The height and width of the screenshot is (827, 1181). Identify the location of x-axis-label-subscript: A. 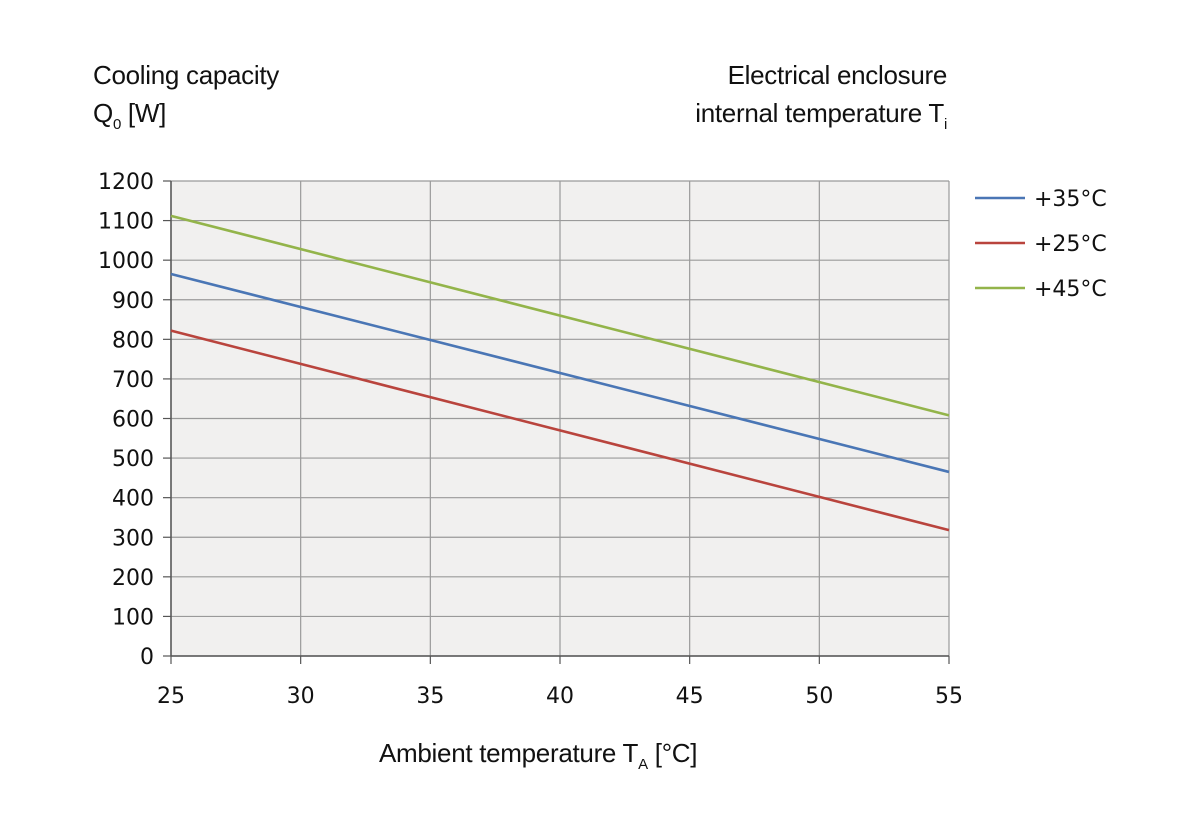
(643, 764).